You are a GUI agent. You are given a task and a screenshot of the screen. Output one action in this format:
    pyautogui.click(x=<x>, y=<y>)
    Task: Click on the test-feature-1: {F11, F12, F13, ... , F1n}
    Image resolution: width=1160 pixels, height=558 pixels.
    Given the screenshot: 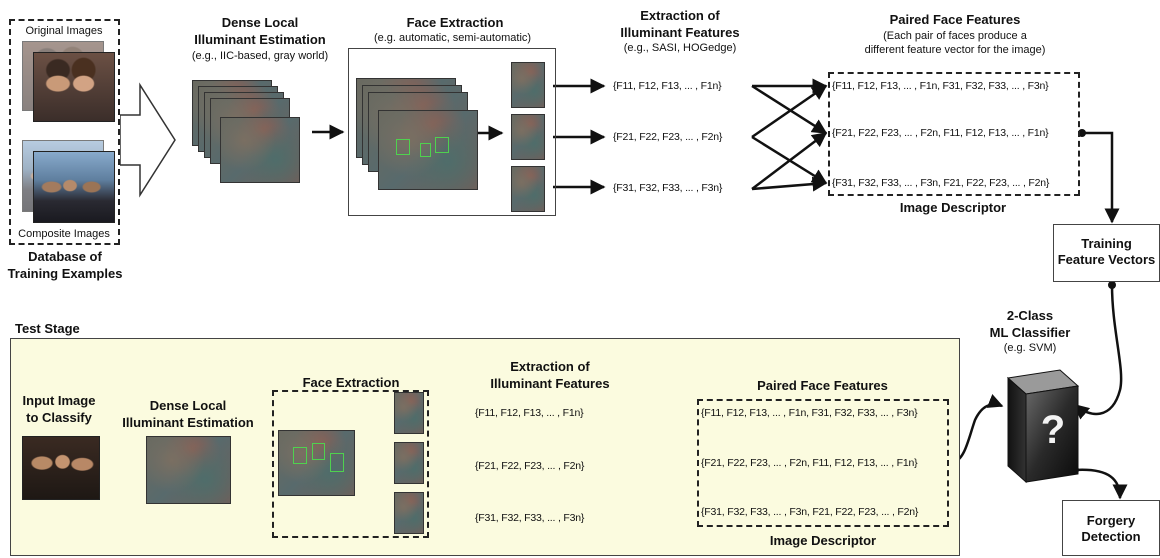 What is the action you would take?
    pyautogui.click(x=529, y=413)
    